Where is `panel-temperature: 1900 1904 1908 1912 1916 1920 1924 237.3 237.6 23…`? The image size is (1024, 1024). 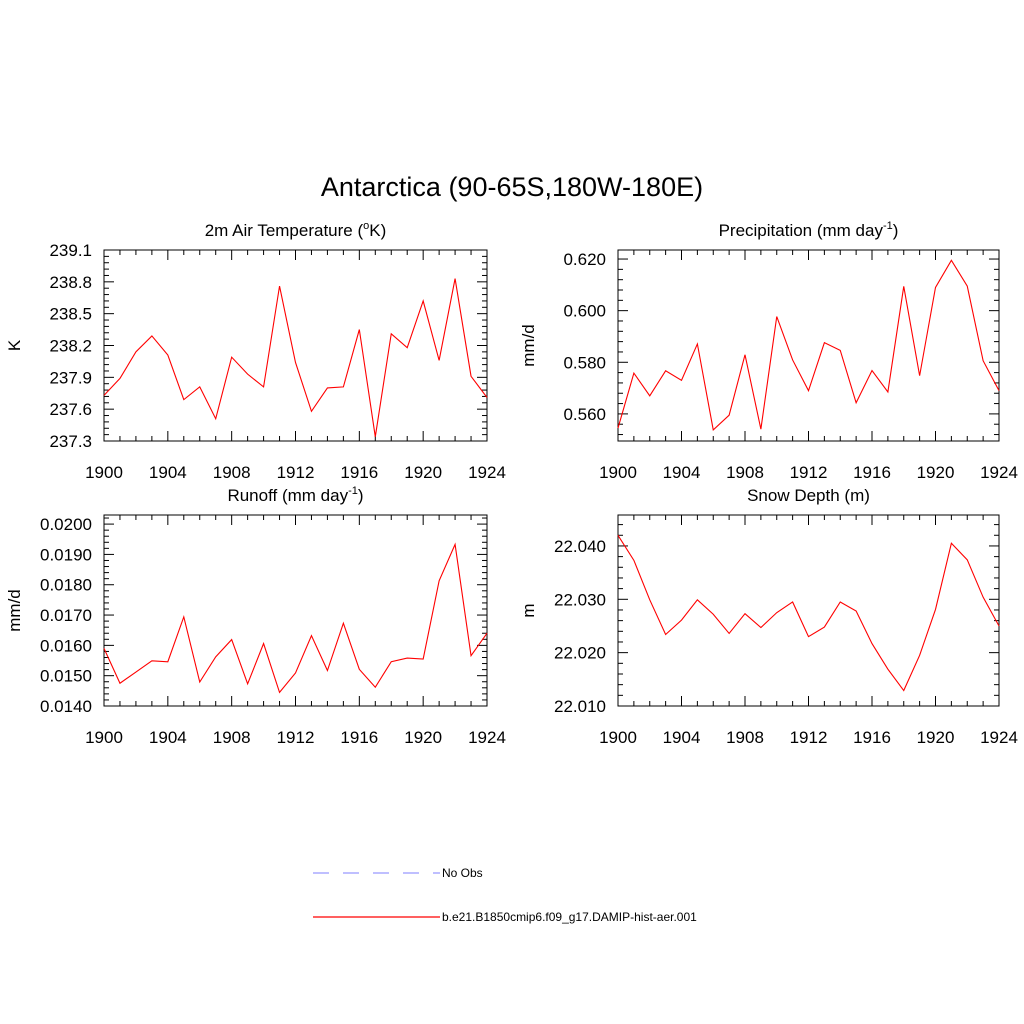 panel-temperature: 1900 1904 1908 1912 1916 1920 1924 237.3 237.6 23… is located at coordinates (255, 351).